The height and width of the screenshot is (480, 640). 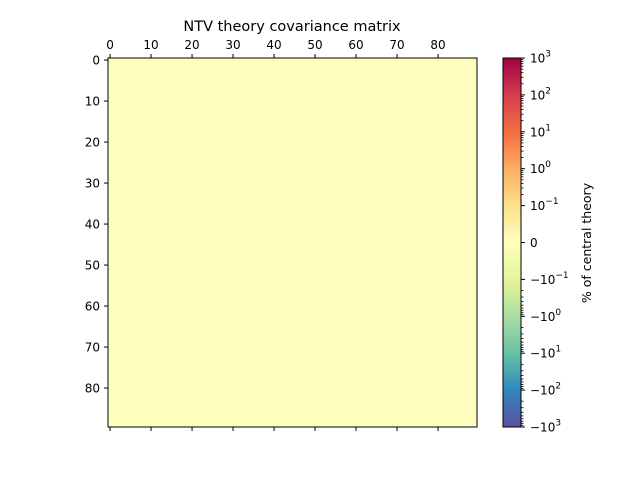 What do you see at coordinates (534, 243) in the screenshot?
I see `colorbar-tick-label: 0` at bounding box center [534, 243].